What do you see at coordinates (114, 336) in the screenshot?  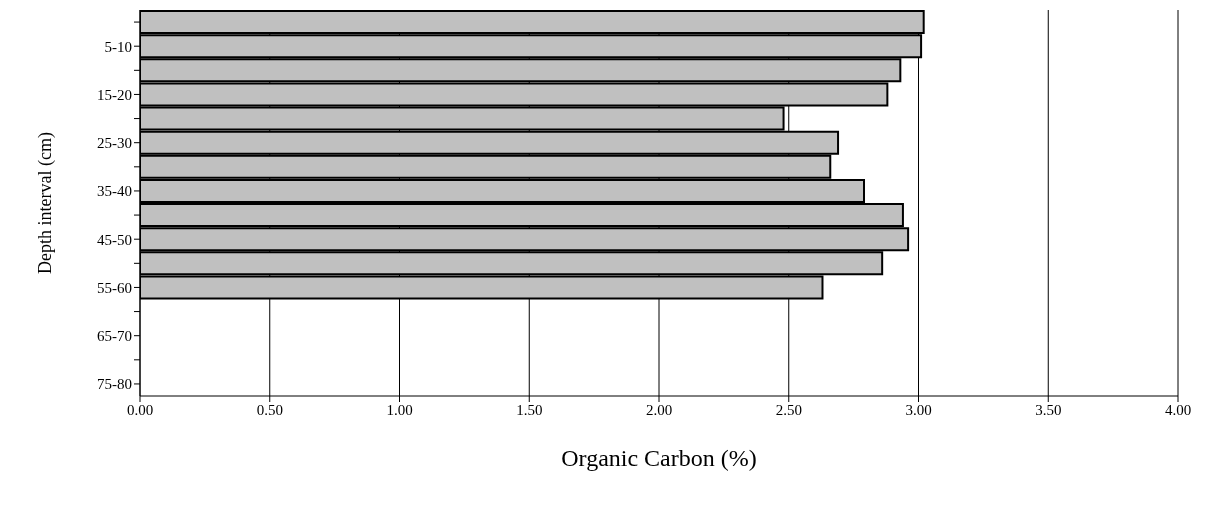 I see `y-tick-label: 65-70` at bounding box center [114, 336].